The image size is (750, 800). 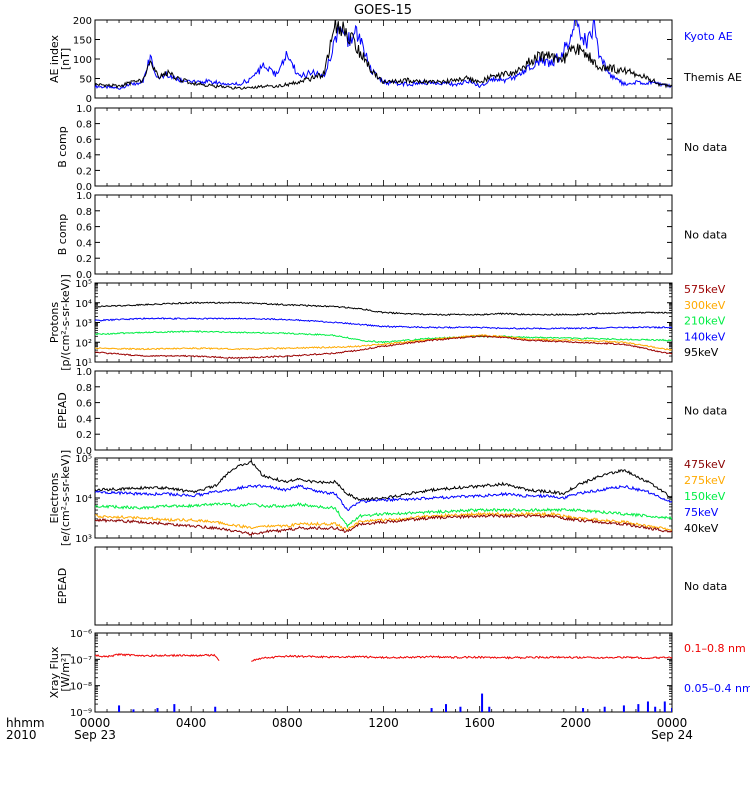 What do you see at coordinates (85, 80) in the screenshot?
I see `y-tick-label: 50` at bounding box center [85, 80].